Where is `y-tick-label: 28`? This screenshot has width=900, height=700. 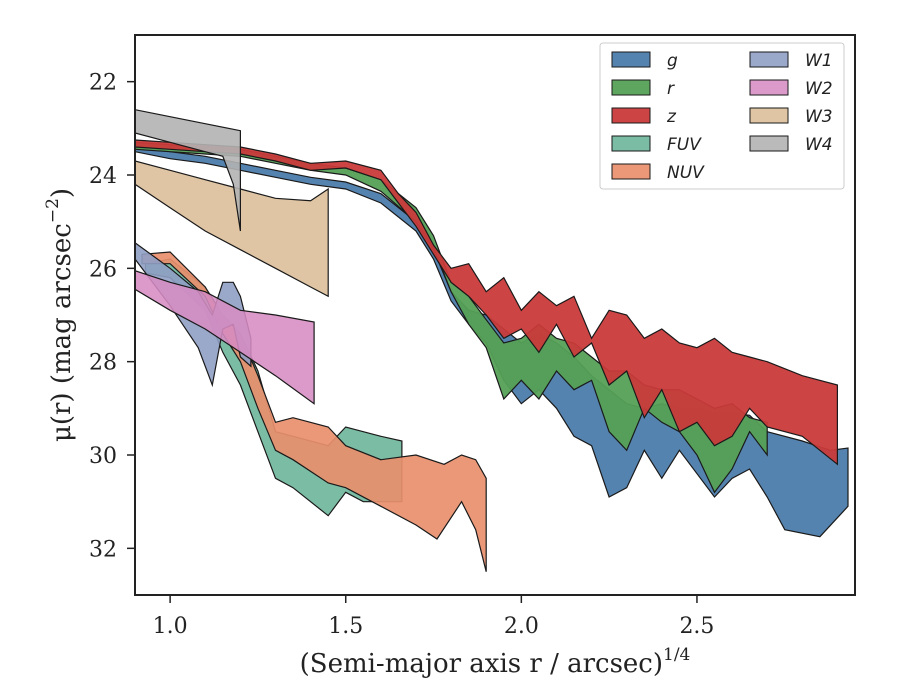
y-tick-label: 28 is located at coordinates (103, 363).